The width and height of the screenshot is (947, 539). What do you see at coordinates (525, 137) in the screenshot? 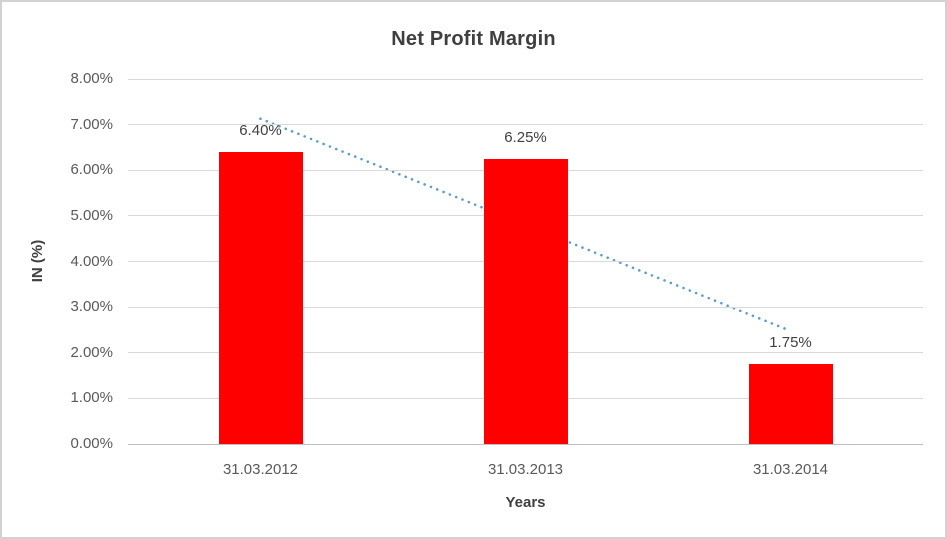
I see `bar-data-label: 6.25%` at bounding box center [525, 137].